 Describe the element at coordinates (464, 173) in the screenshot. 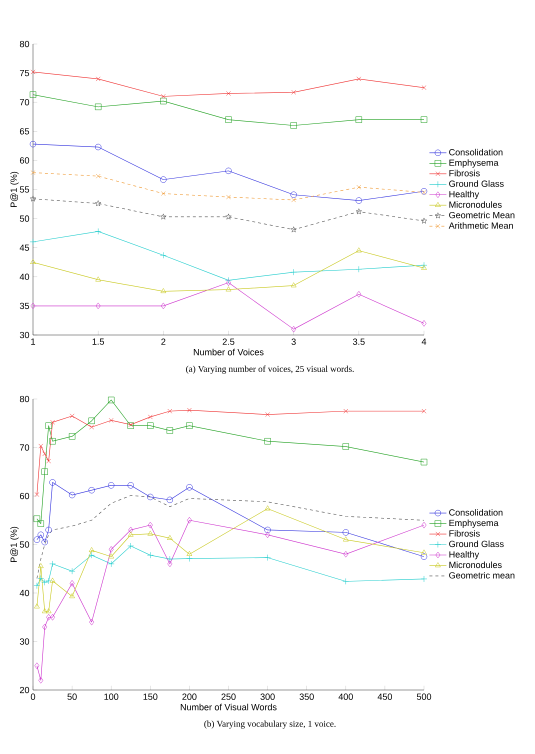

I see `legend-label: Fibrosis` at that location.